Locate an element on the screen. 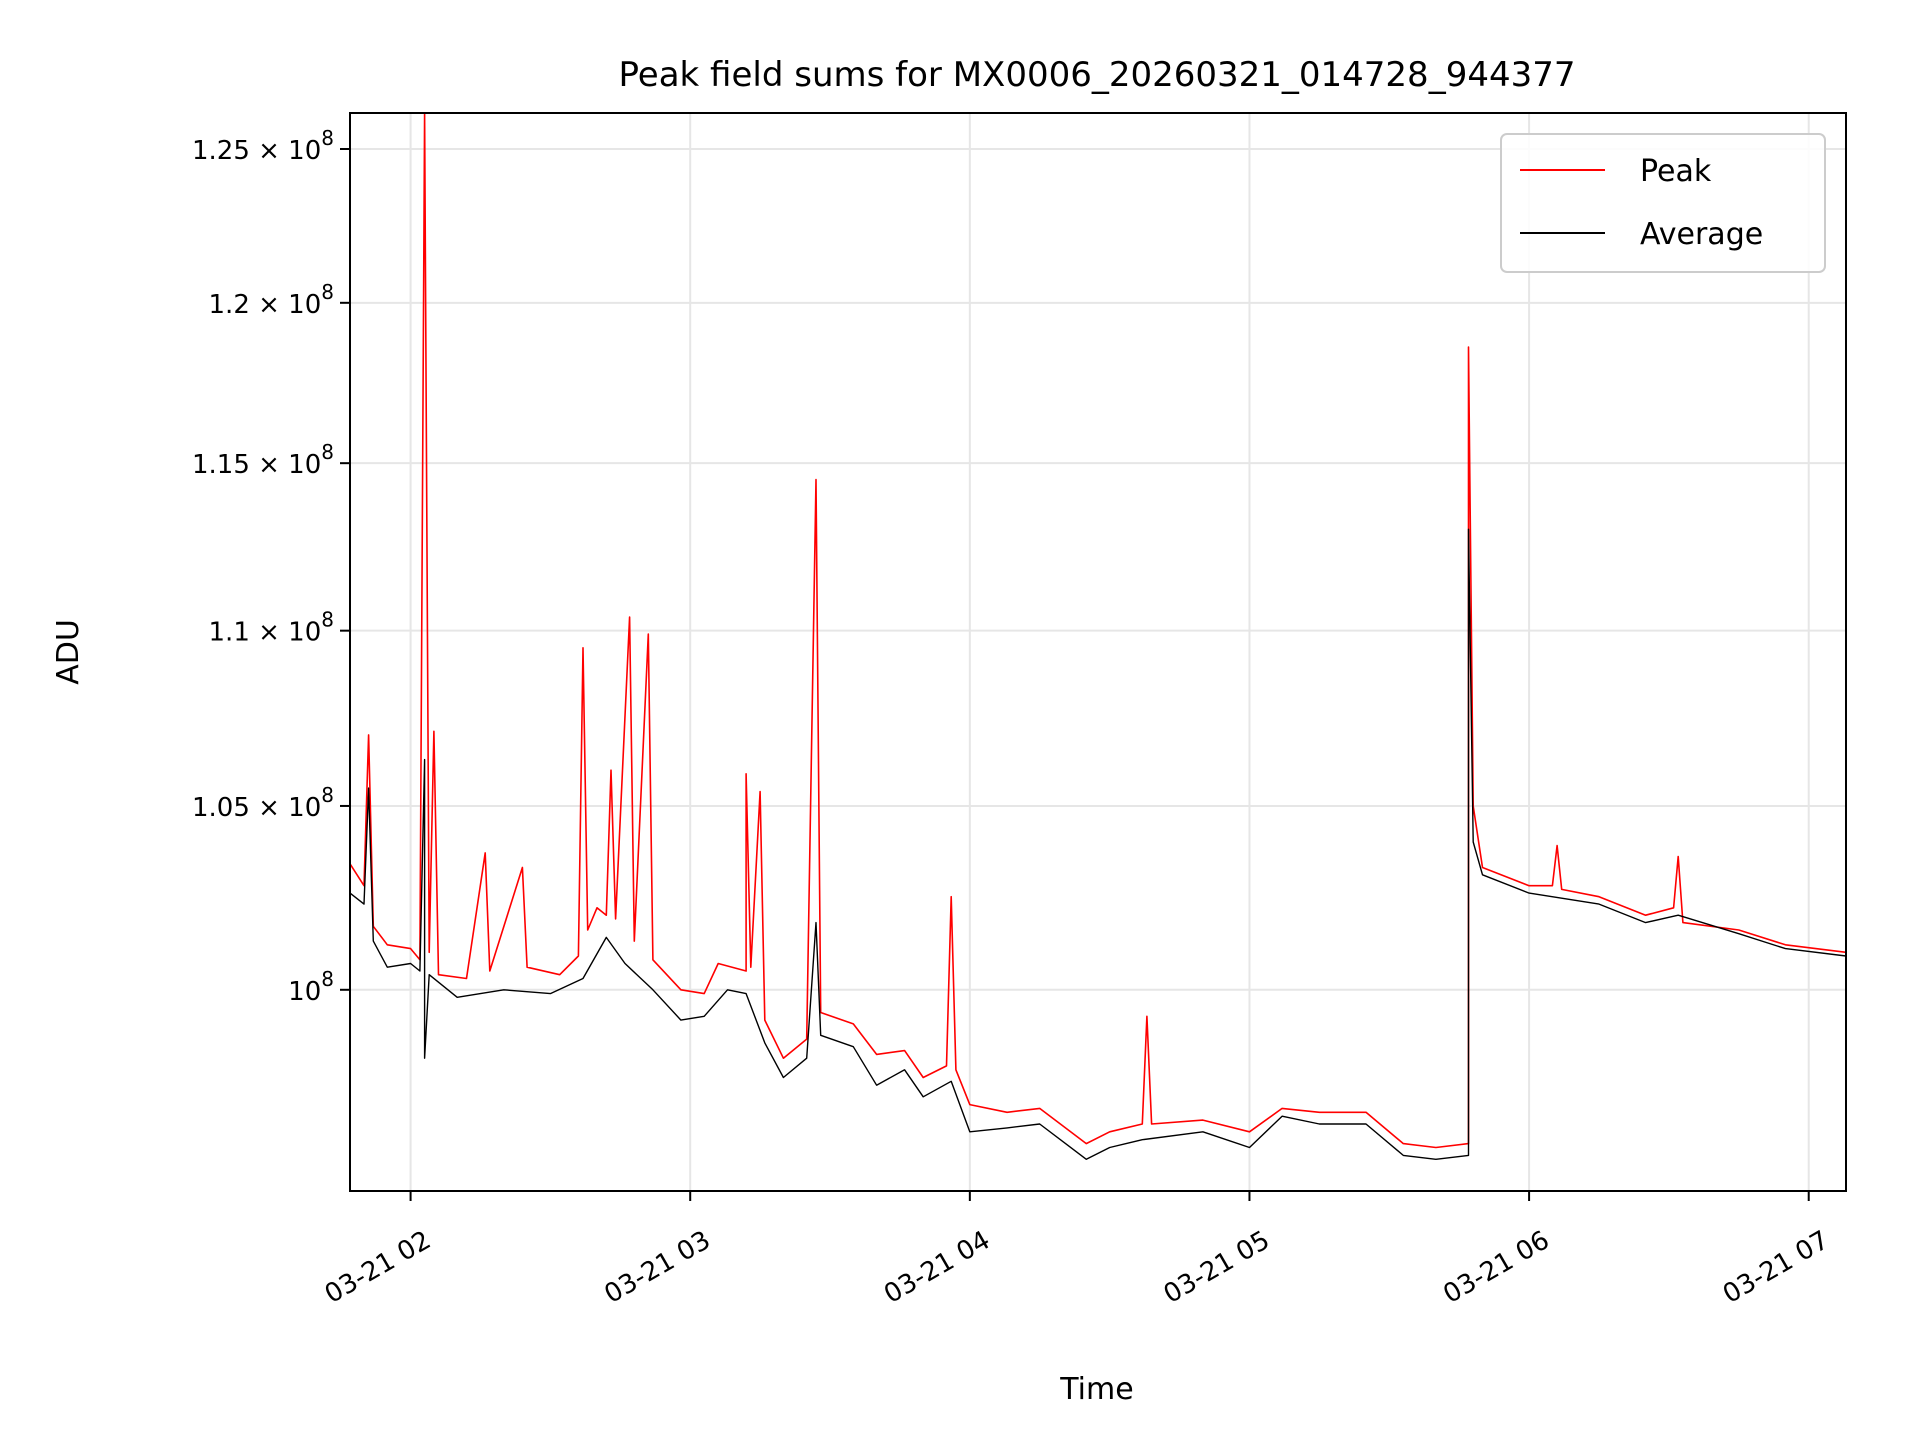  legend-label: Average is located at coordinates (1701, 234).